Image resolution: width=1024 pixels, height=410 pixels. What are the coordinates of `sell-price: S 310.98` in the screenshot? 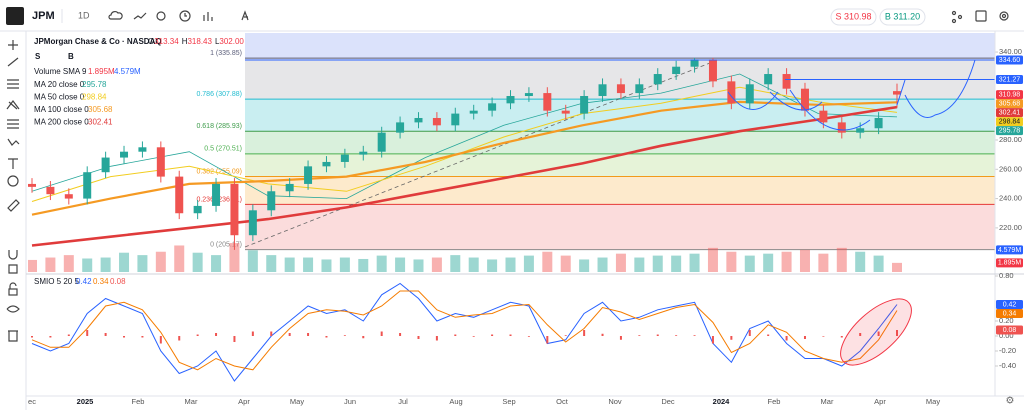 It's located at (853, 16).